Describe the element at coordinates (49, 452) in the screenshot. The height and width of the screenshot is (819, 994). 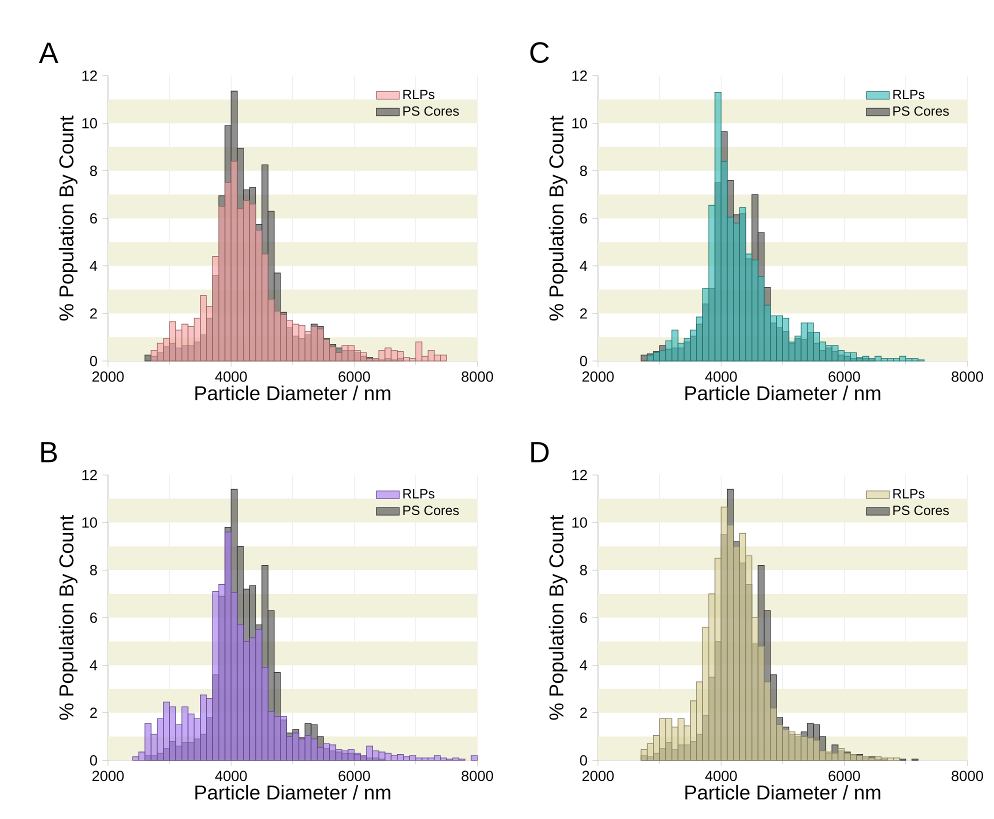
I see `chart-title: B` at that location.